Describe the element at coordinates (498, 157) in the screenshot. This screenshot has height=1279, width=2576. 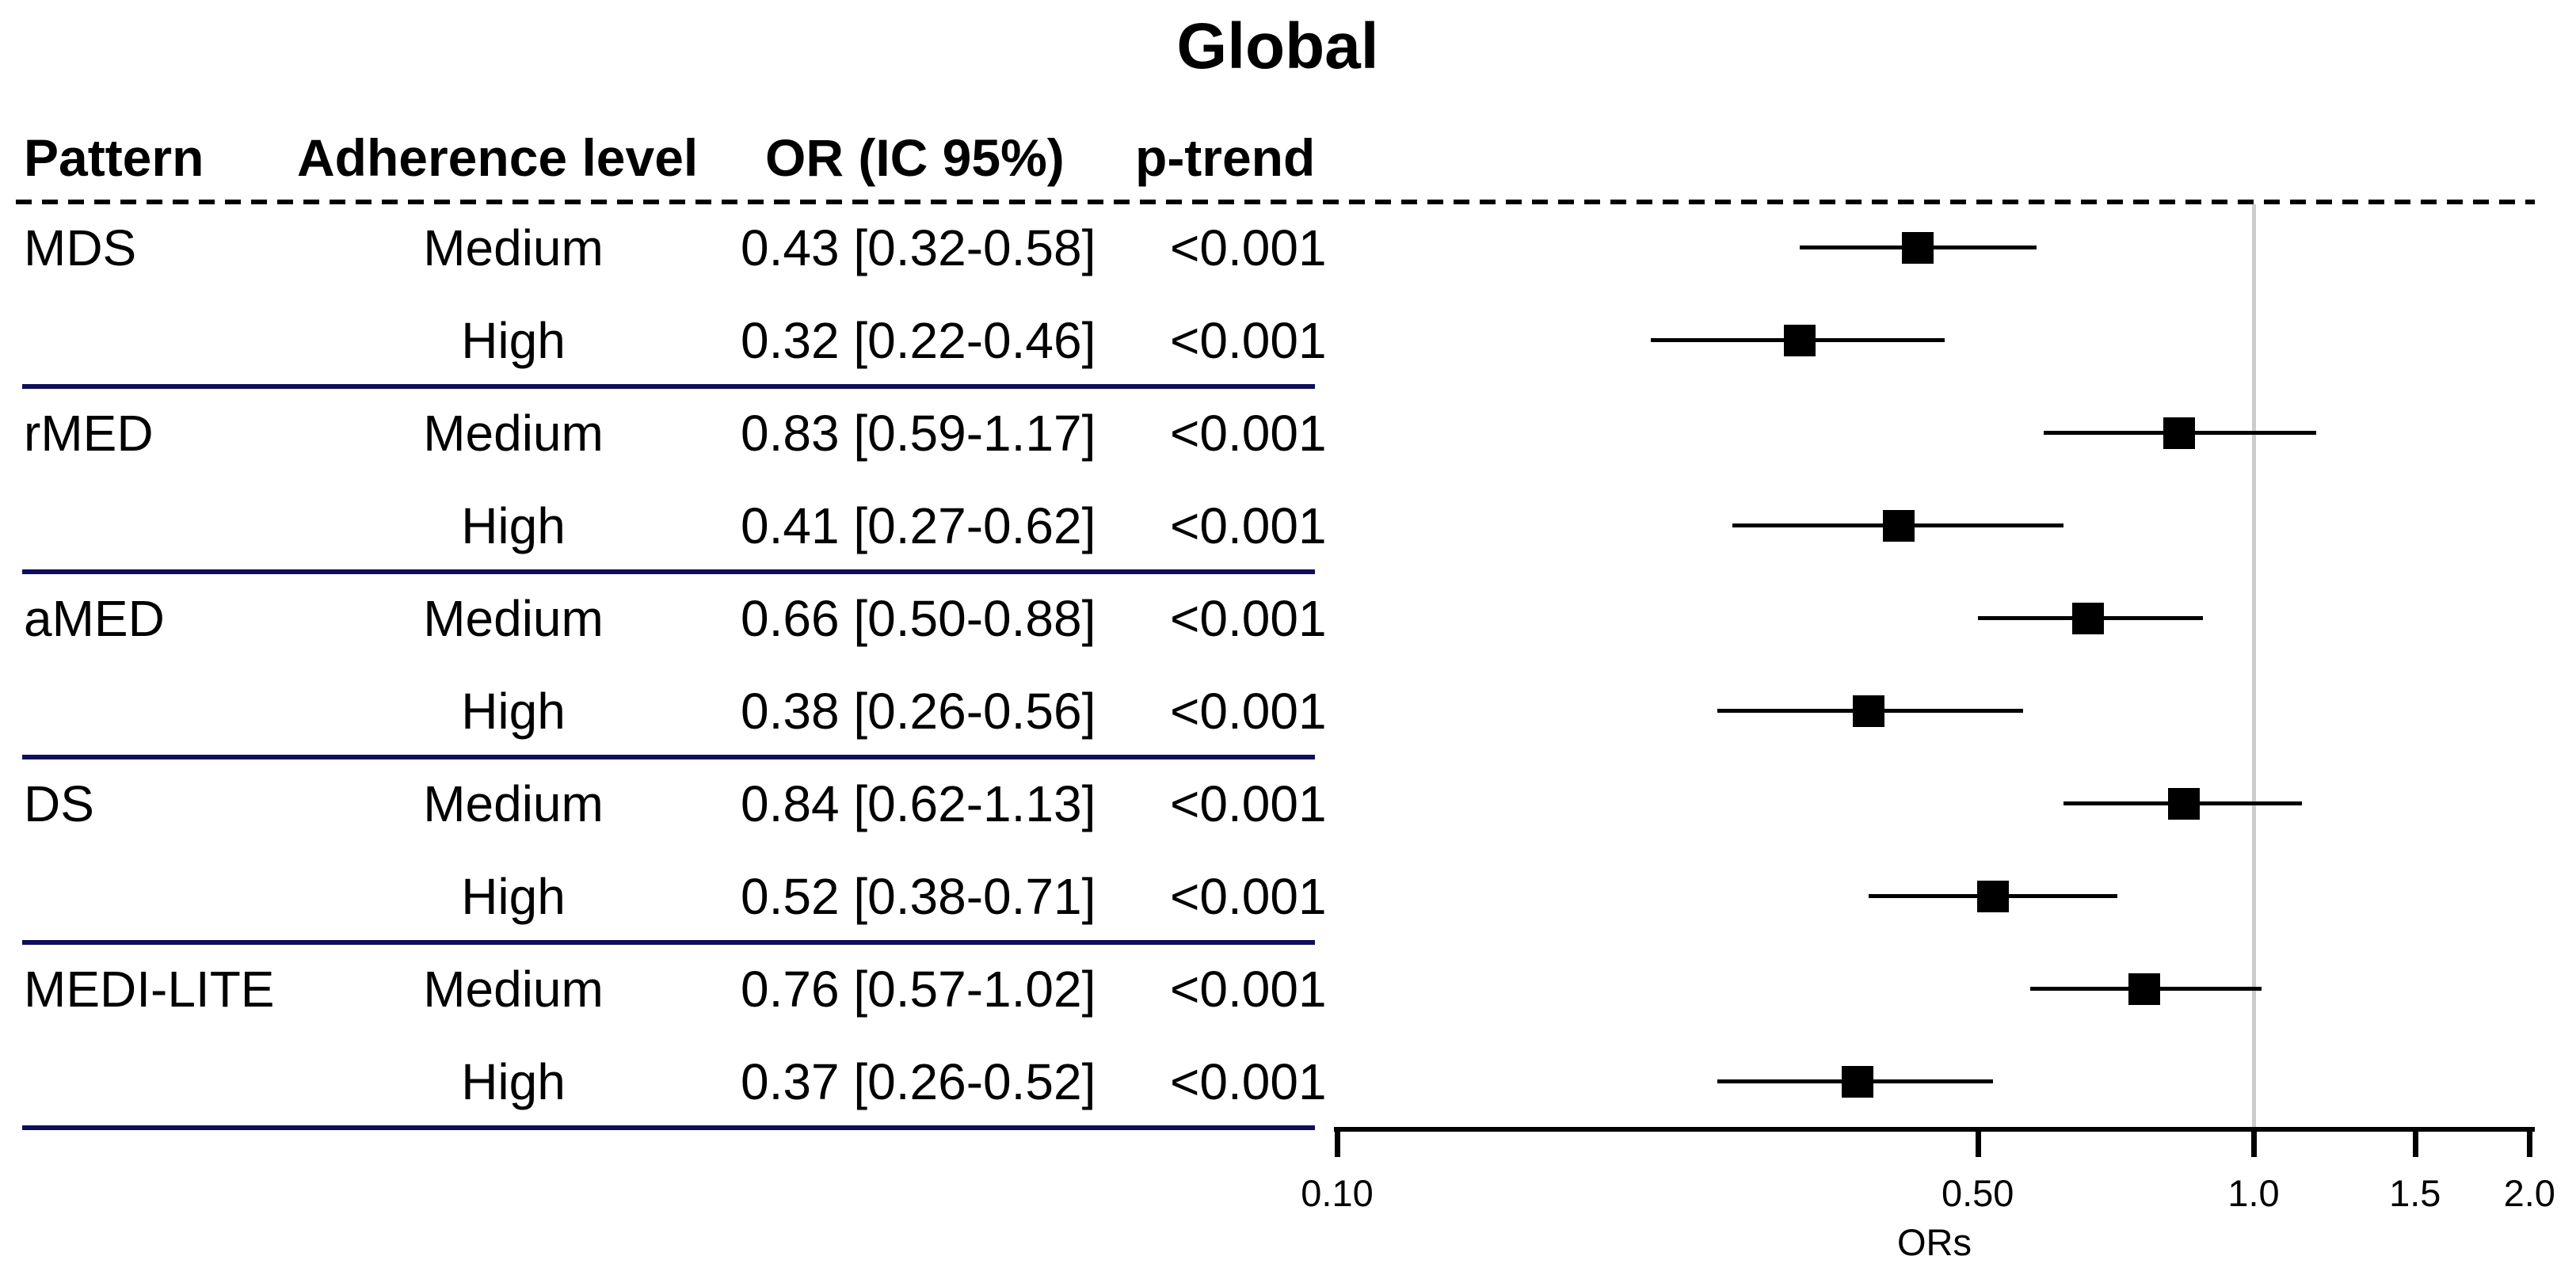
I see `column-header-adherence-level: Adherence level` at that location.